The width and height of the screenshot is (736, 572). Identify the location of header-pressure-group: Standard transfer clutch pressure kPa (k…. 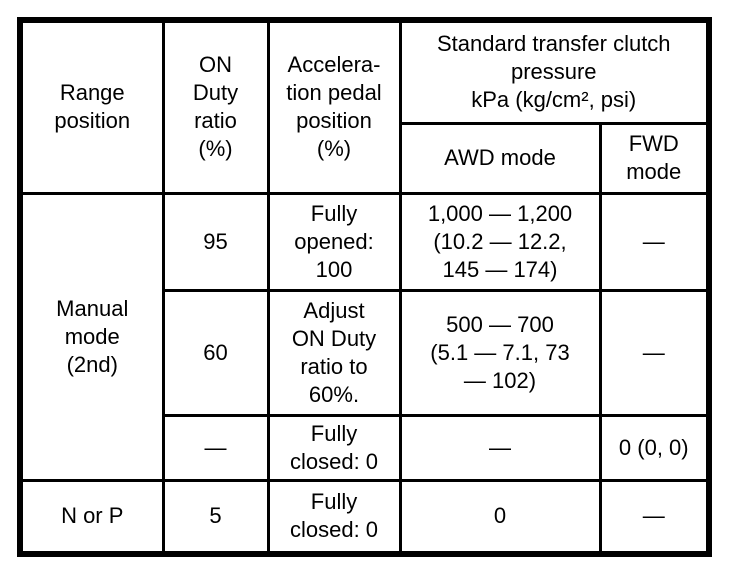
(554, 71).